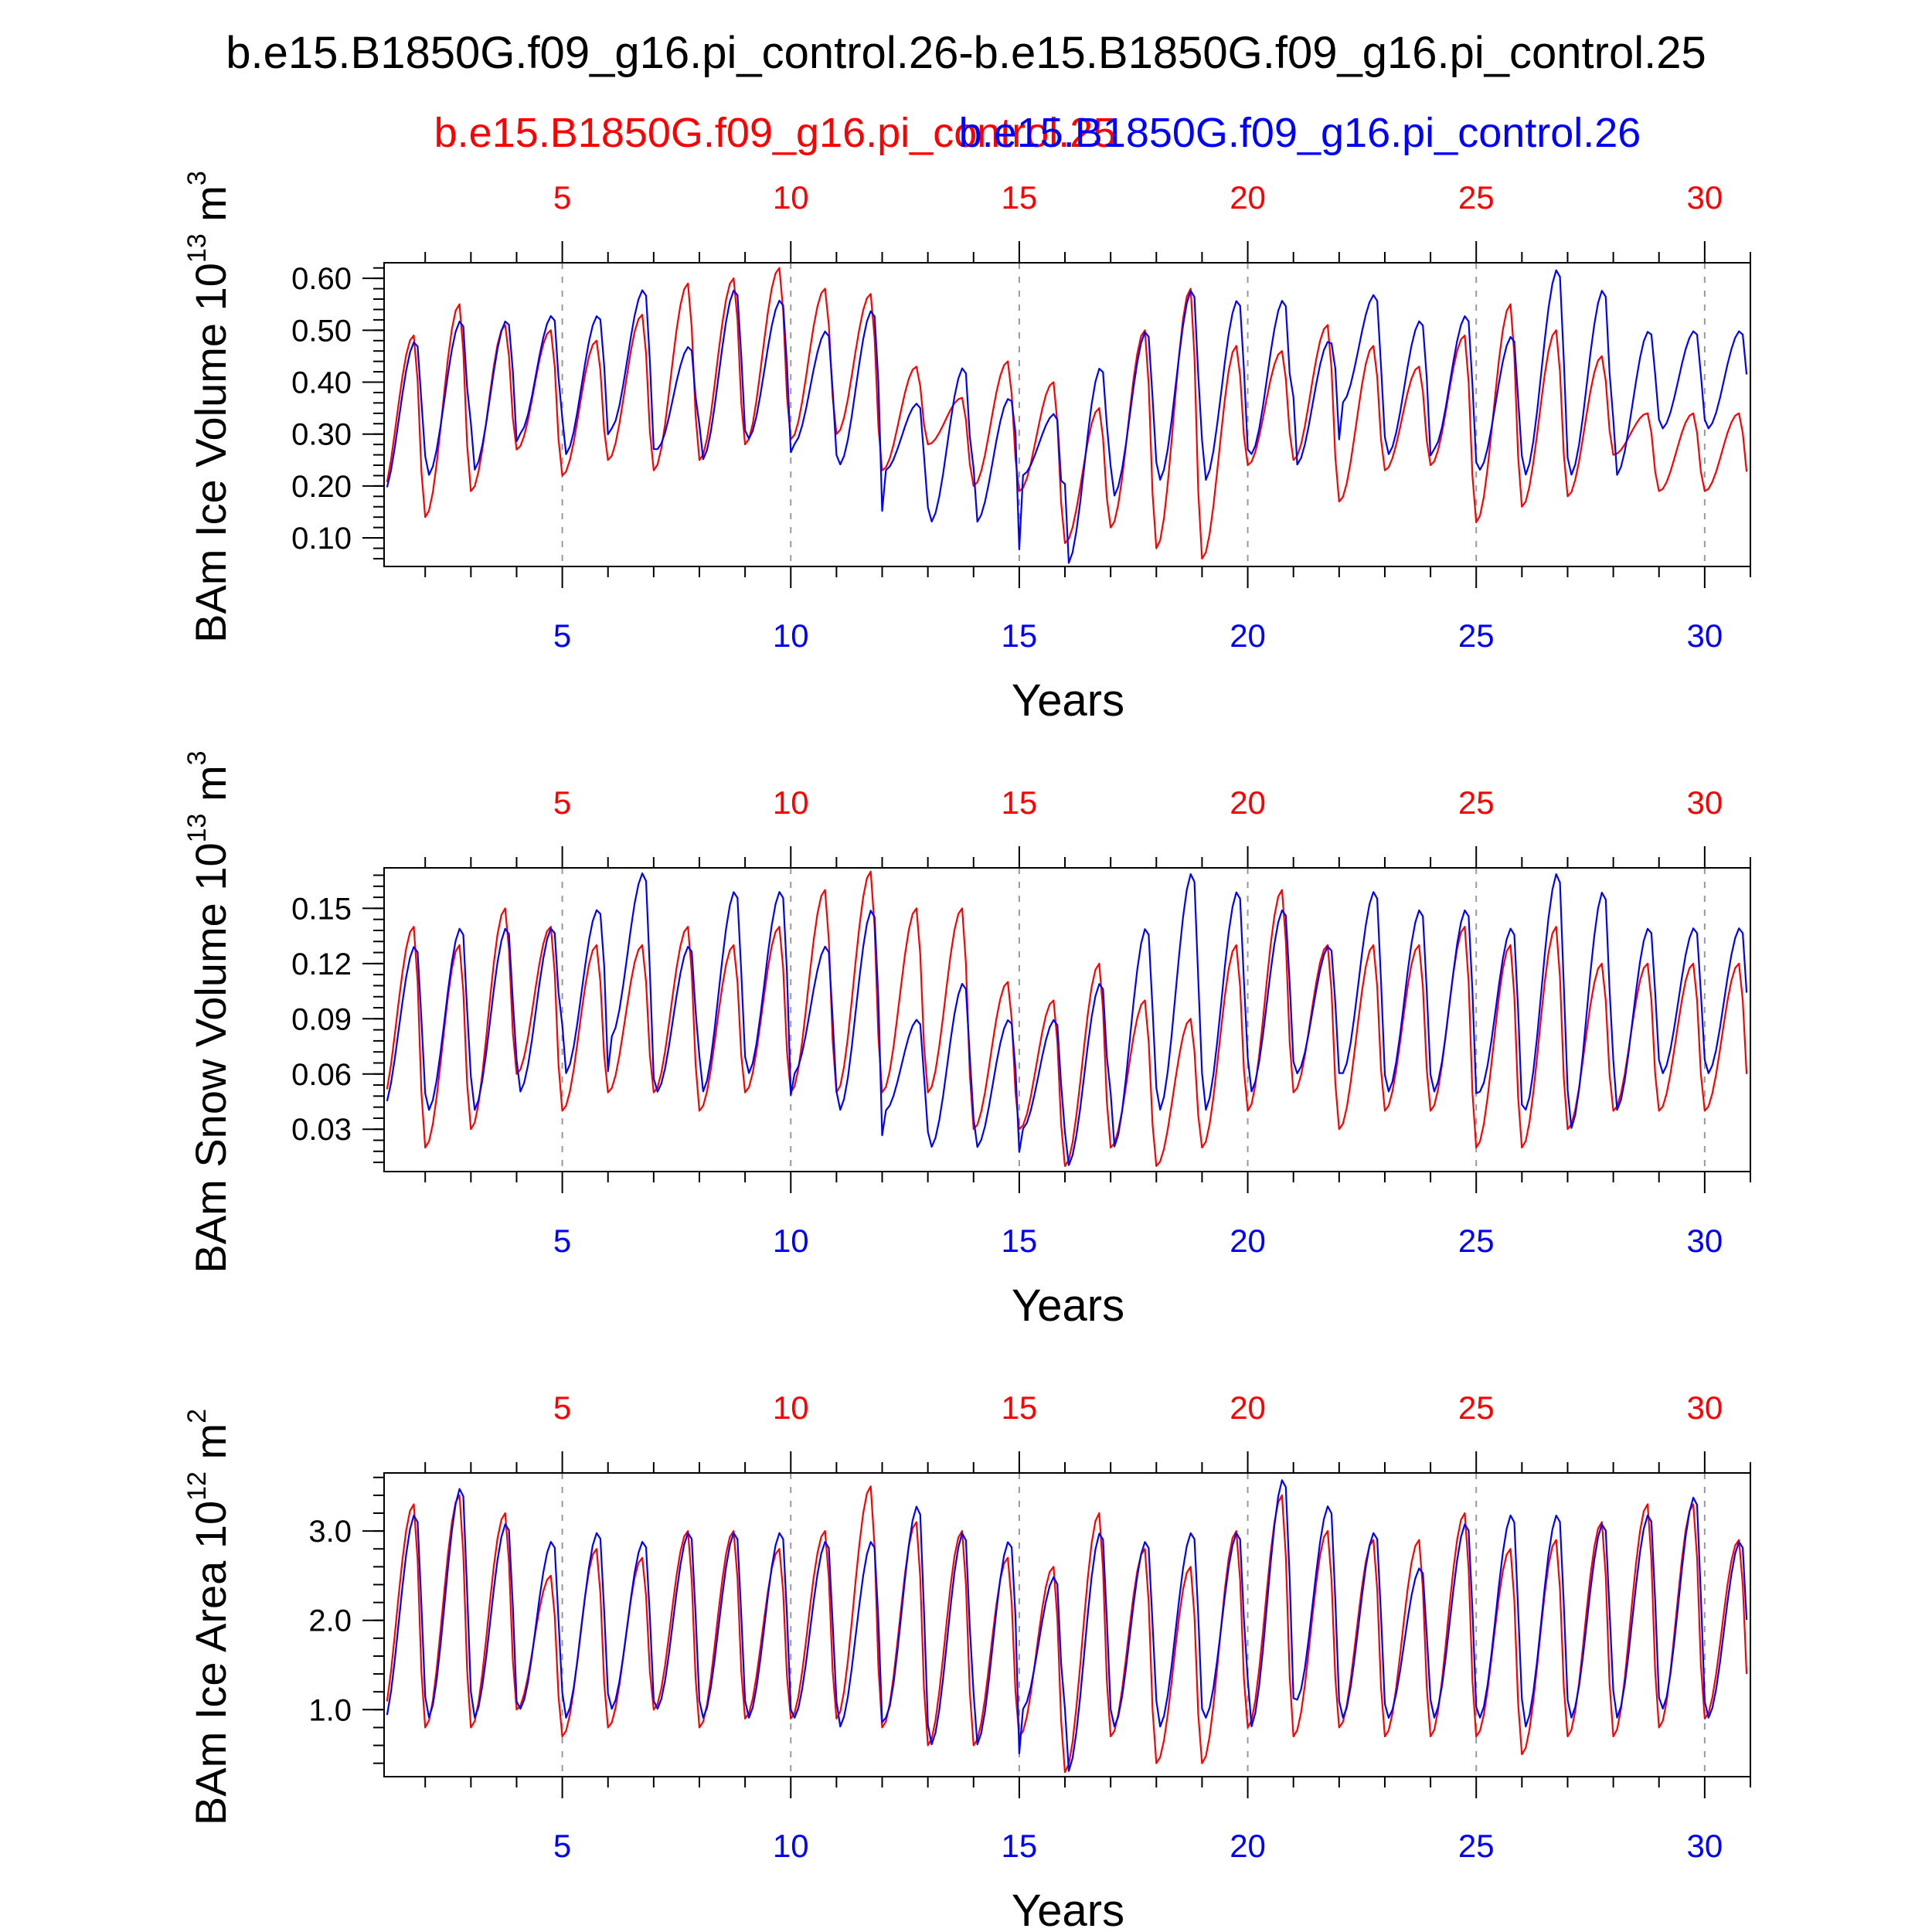 This screenshot has height=1932, width=1932. What do you see at coordinates (321, 1075) in the screenshot?
I see `y-tick-label: 0.06` at bounding box center [321, 1075].